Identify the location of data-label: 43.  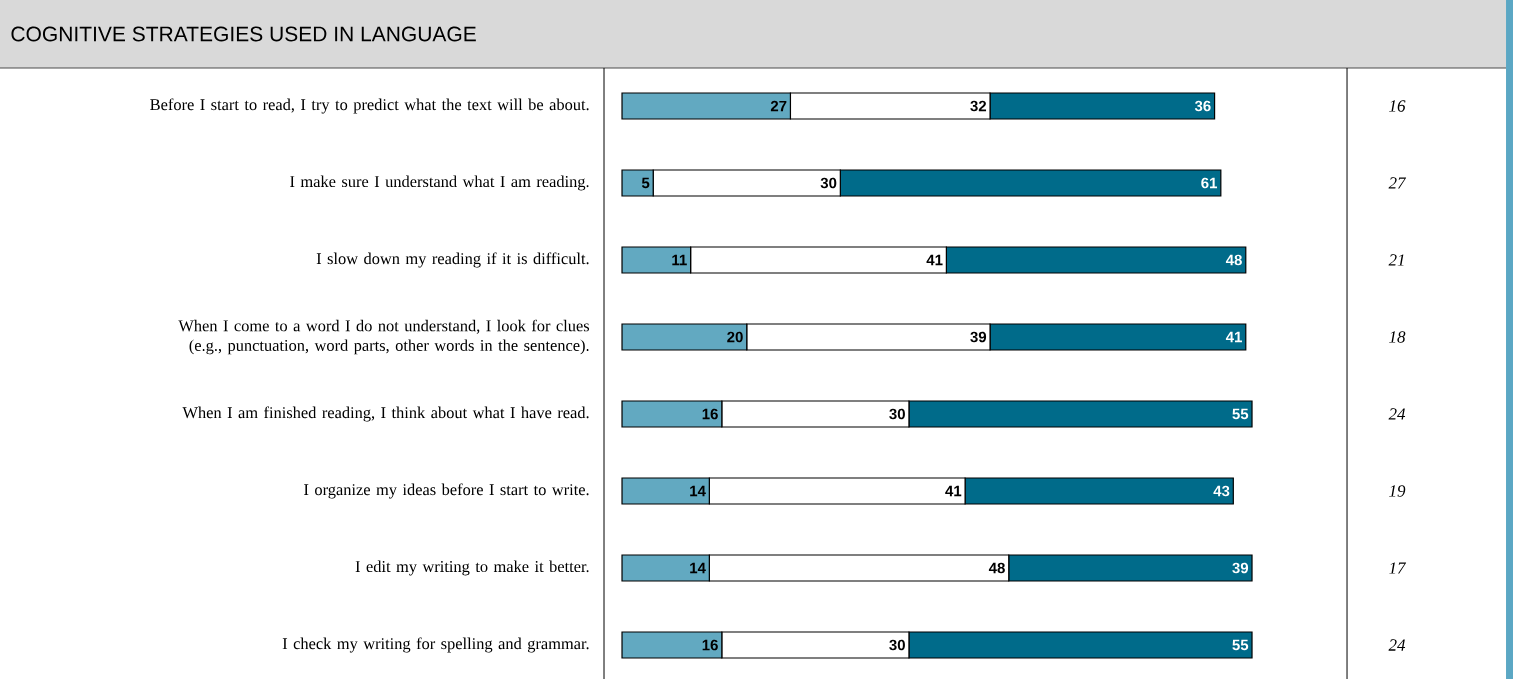
(1221, 491).